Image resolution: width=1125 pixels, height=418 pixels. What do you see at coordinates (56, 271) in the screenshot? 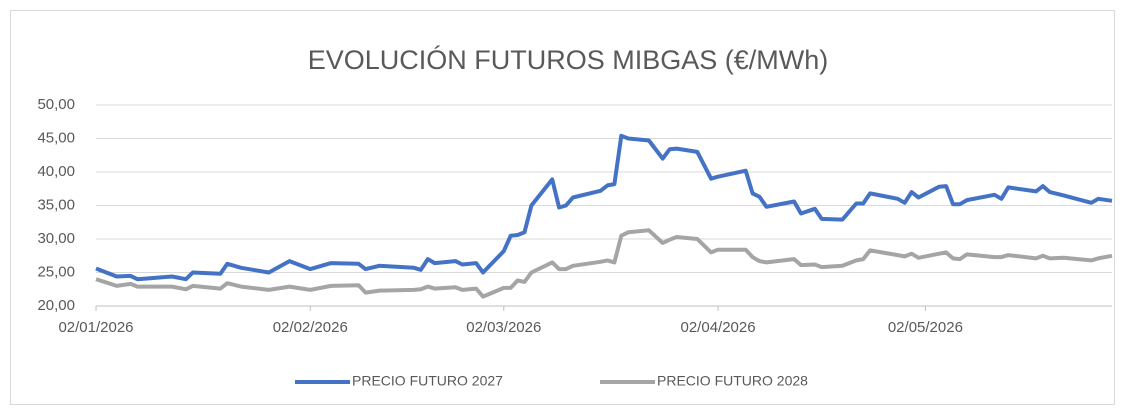
I see `y-tick-label: 25,00` at bounding box center [56, 271].